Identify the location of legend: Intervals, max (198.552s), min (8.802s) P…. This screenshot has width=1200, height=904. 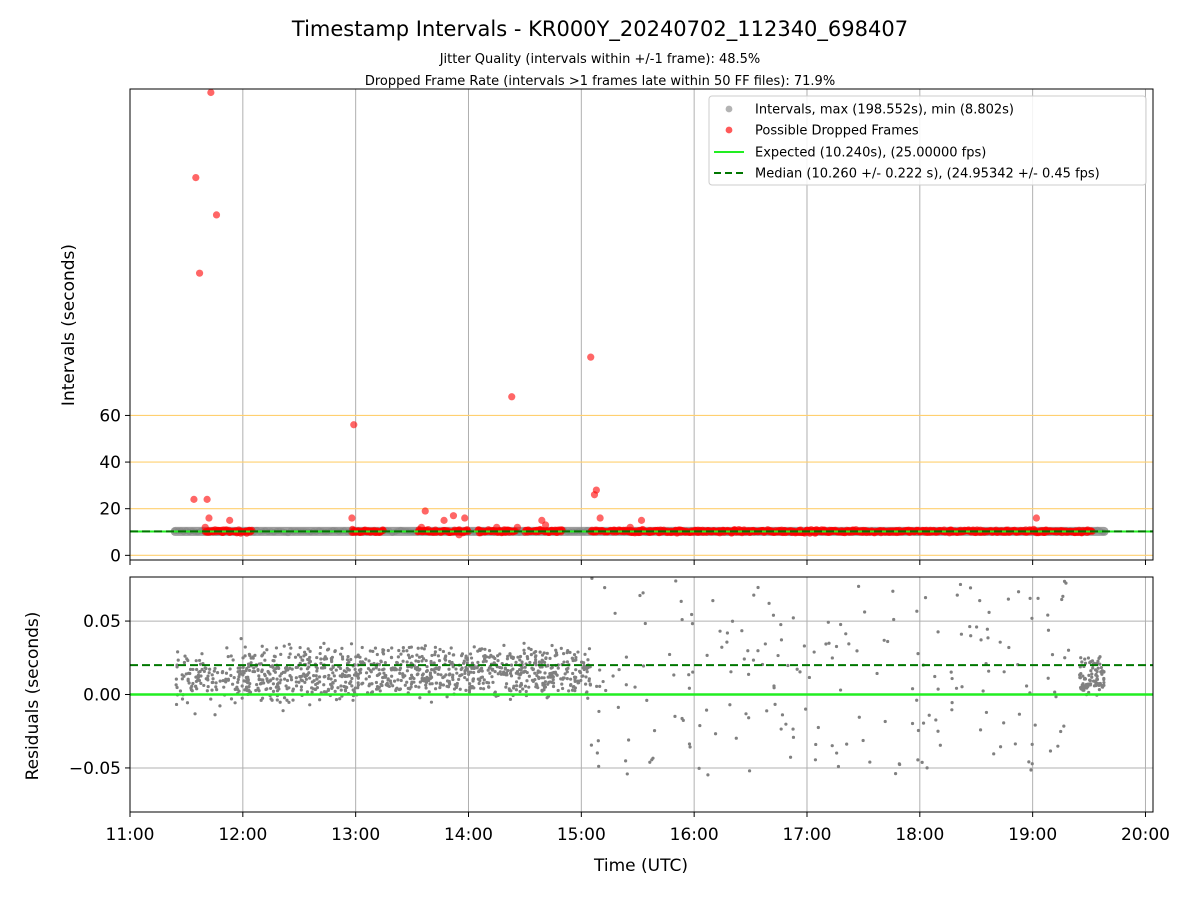
(927, 140).